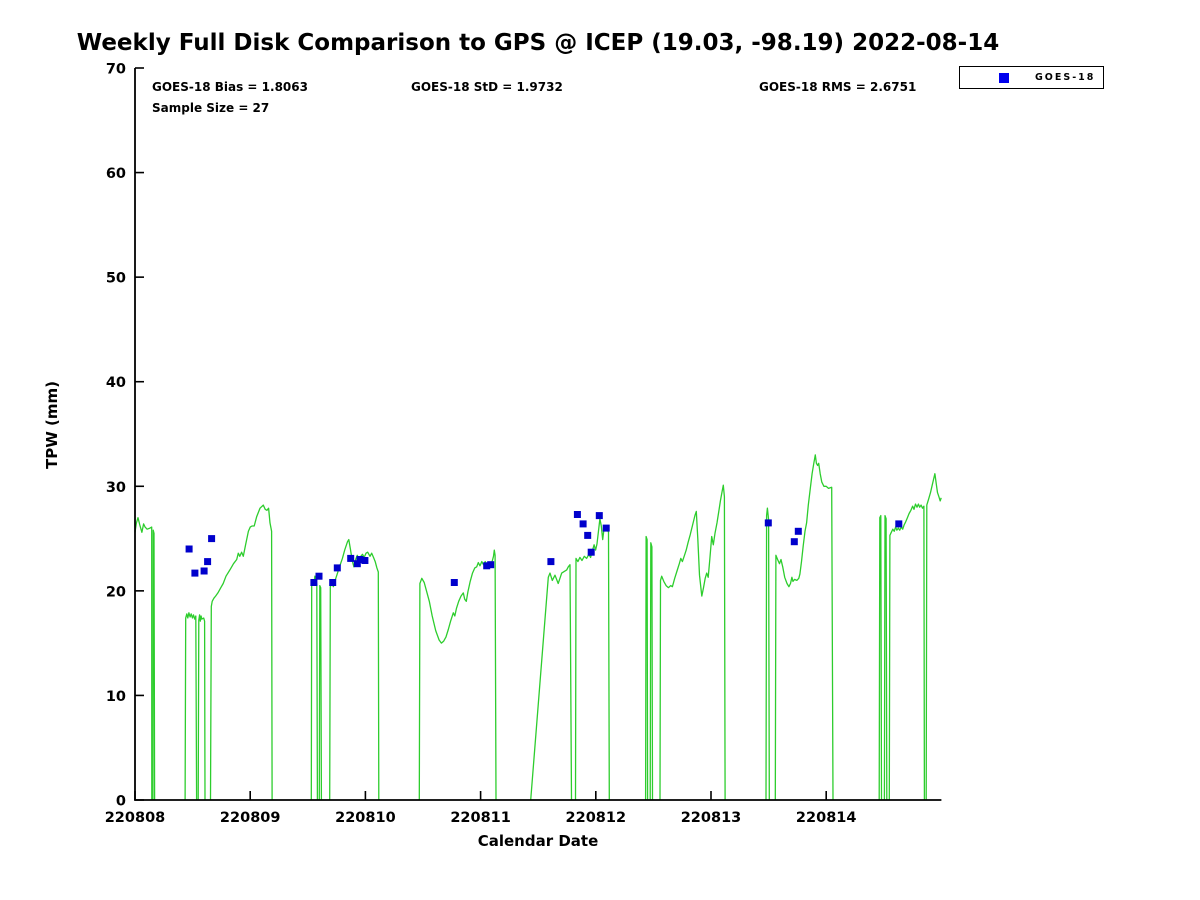 The width and height of the screenshot is (1200, 900). What do you see at coordinates (365, 818) in the screenshot?
I see `x-tick-label: 220810` at bounding box center [365, 818].